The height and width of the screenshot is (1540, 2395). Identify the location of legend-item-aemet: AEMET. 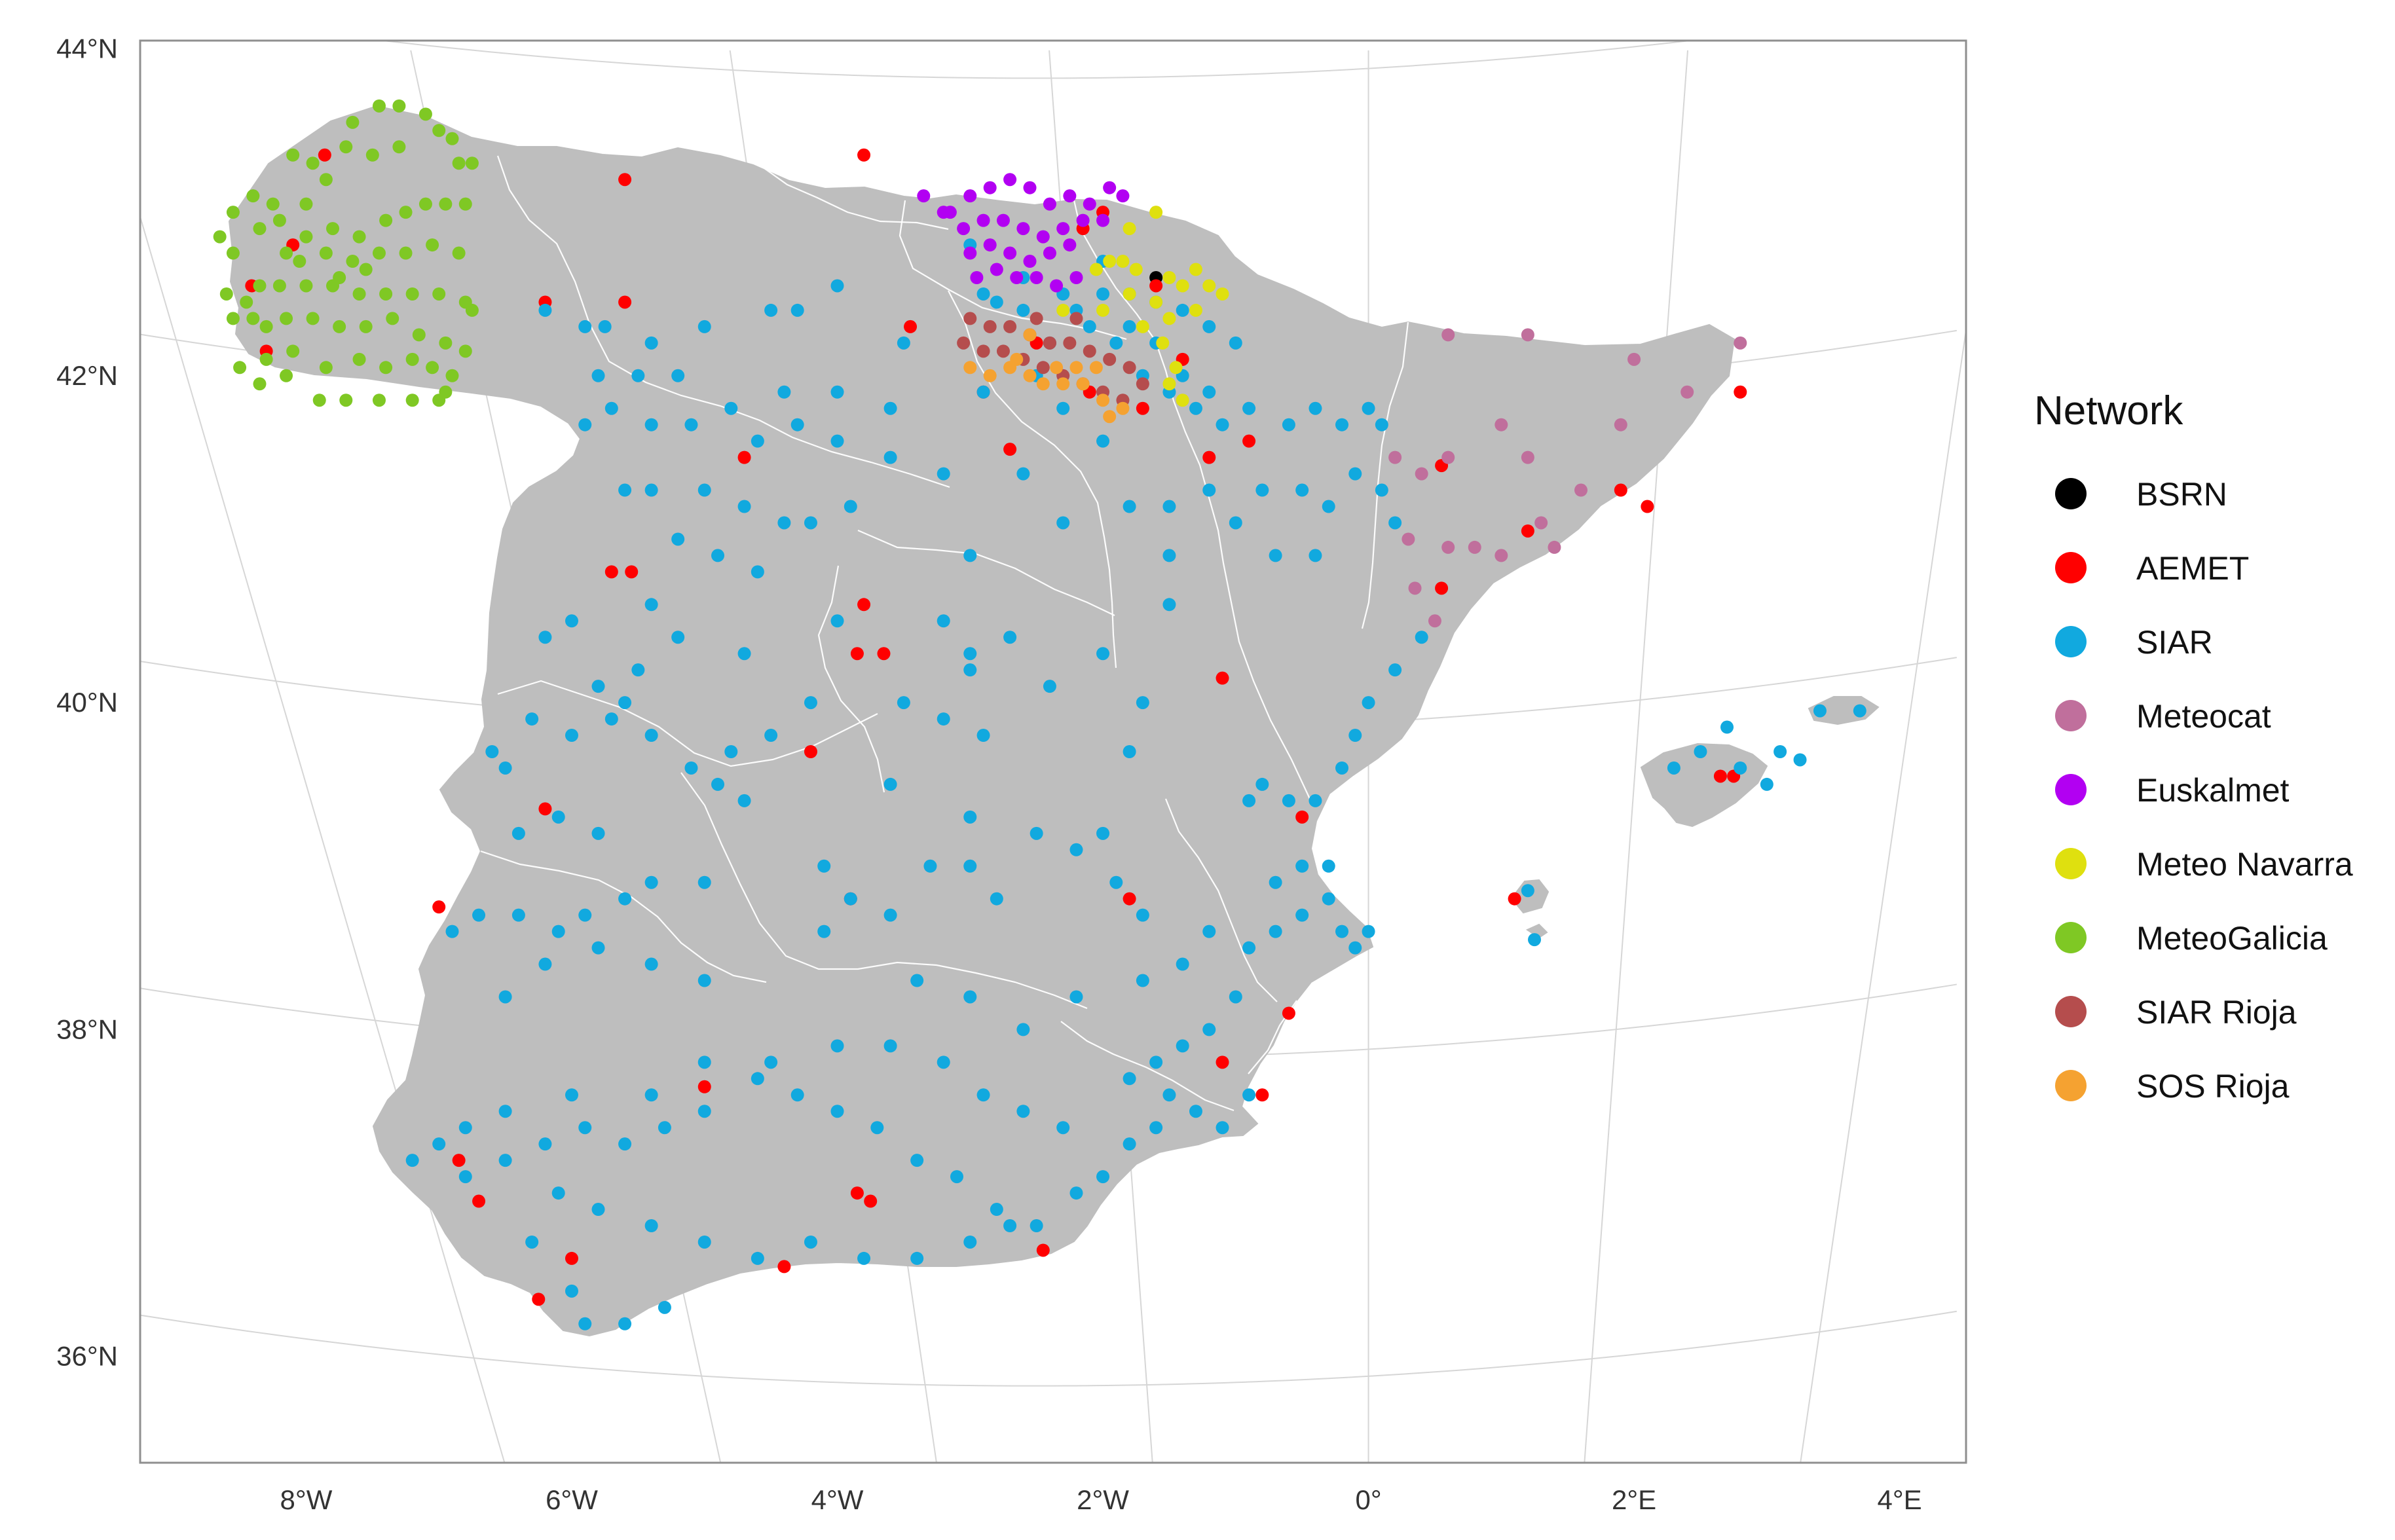
(2152, 568).